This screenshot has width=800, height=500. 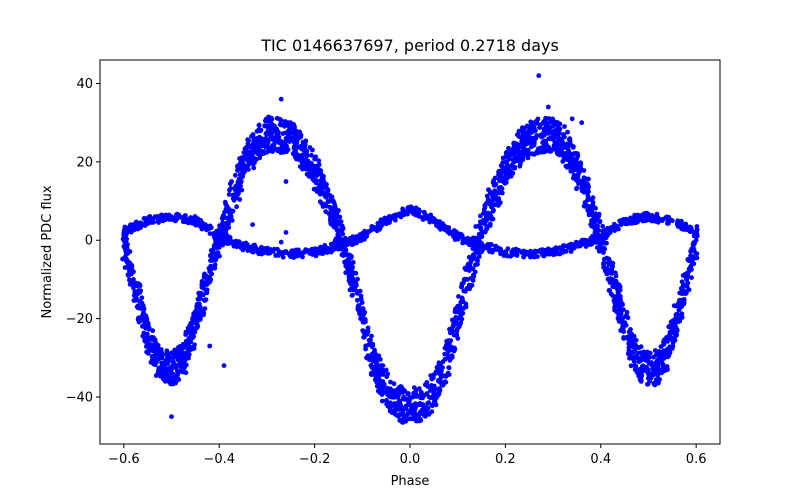 What do you see at coordinates (410, 459) in the screenshot?
I see `x-tick-label: 0.0` at bounding box center [410, 459].